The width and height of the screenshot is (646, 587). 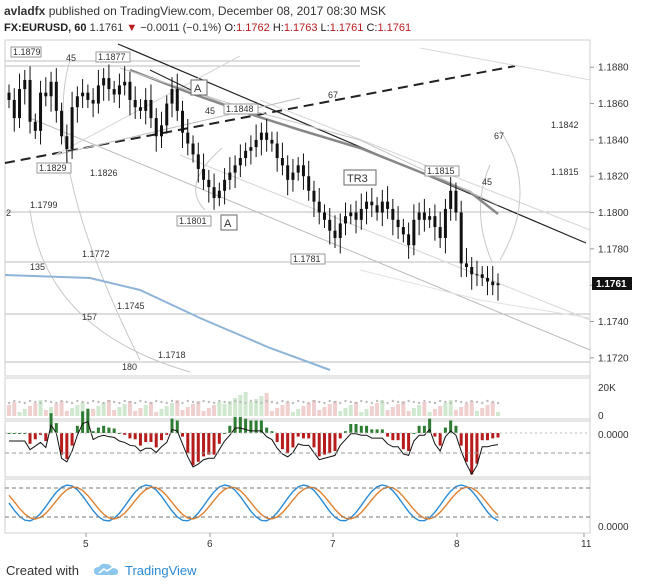 I want to click on author-name: avladfx, so click(x=25, y=11).